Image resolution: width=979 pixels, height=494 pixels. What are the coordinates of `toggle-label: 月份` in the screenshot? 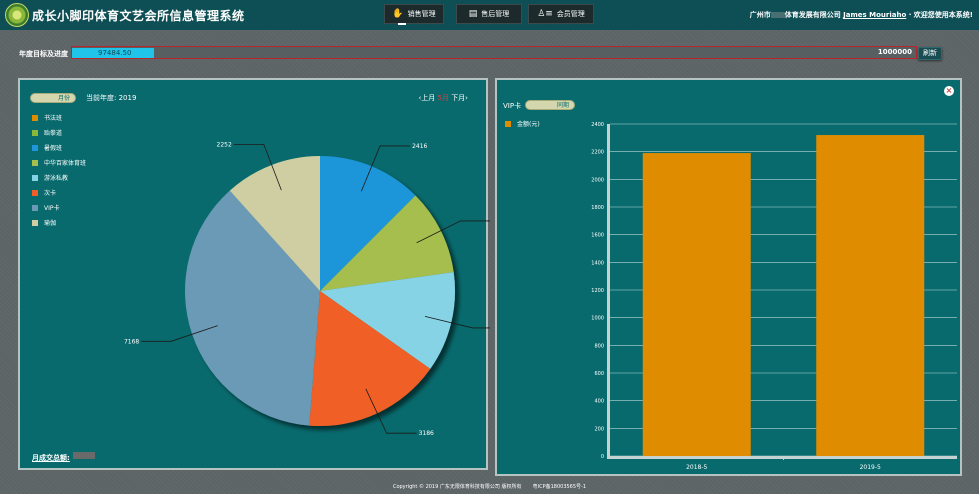 It's located at (63, 98).